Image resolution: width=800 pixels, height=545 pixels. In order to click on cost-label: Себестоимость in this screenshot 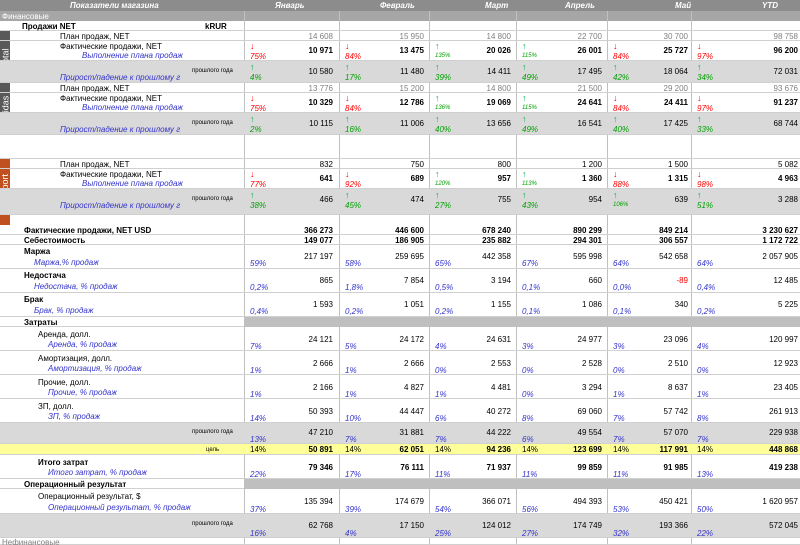, I will do `click(55, 240)`.